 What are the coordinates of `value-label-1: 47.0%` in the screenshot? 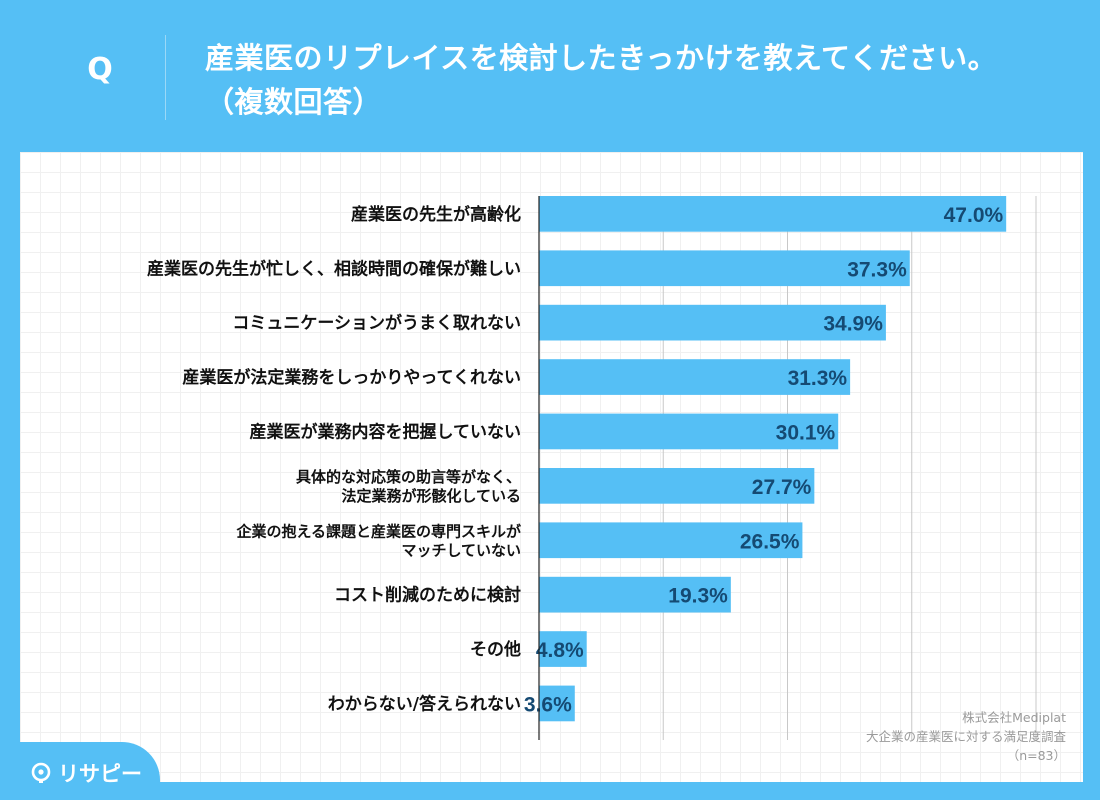 It's located at (974, 215).